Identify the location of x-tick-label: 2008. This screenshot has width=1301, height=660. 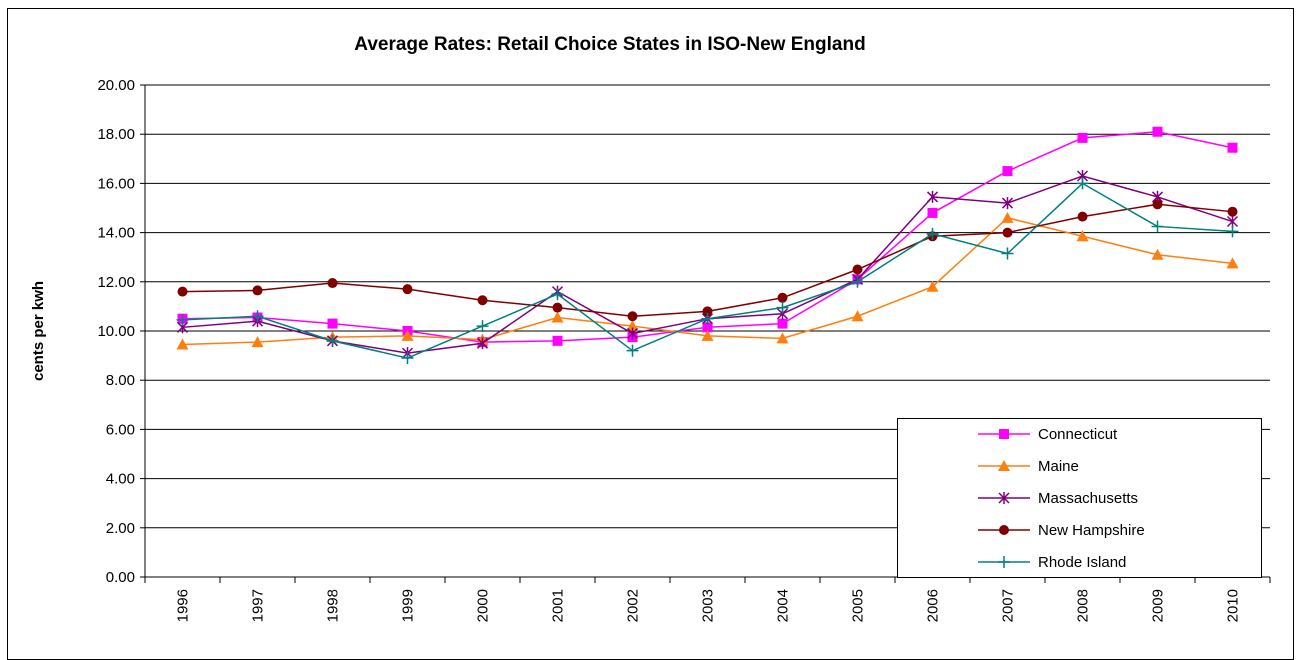
(1083, 605).